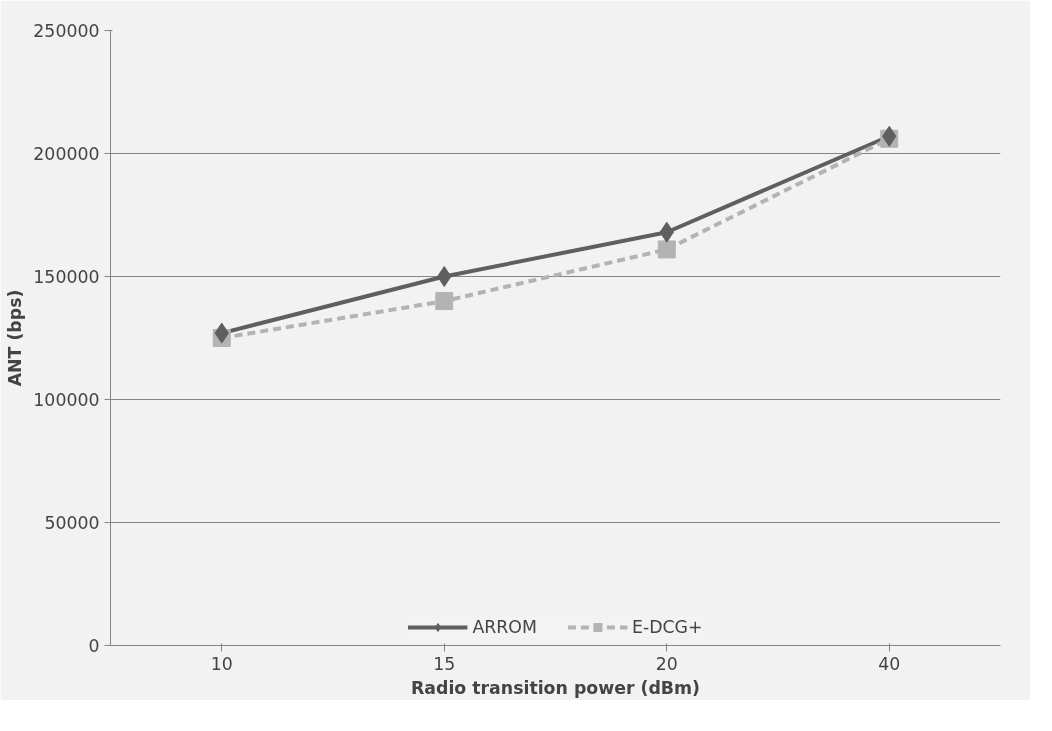 The image size is (1052, 731). I want to click on x-tick-label: 20, so click(666, 663).